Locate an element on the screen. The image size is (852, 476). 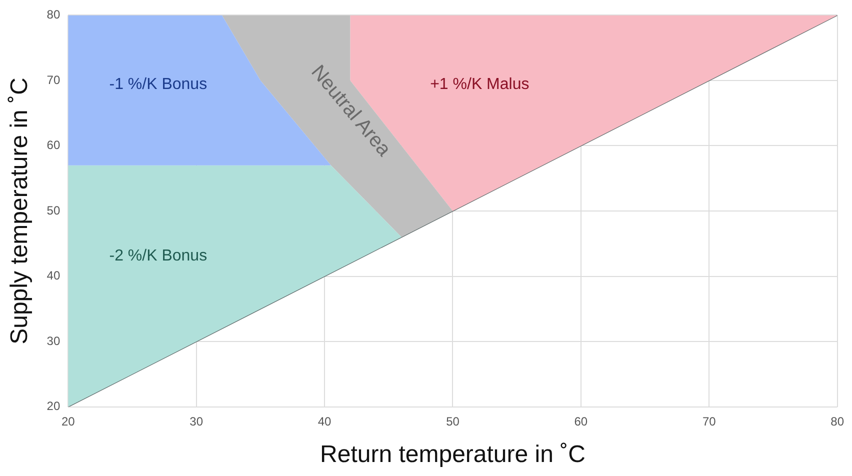
x-axis-title: Return temperature in ˚C is located at coordinates (453, 454).